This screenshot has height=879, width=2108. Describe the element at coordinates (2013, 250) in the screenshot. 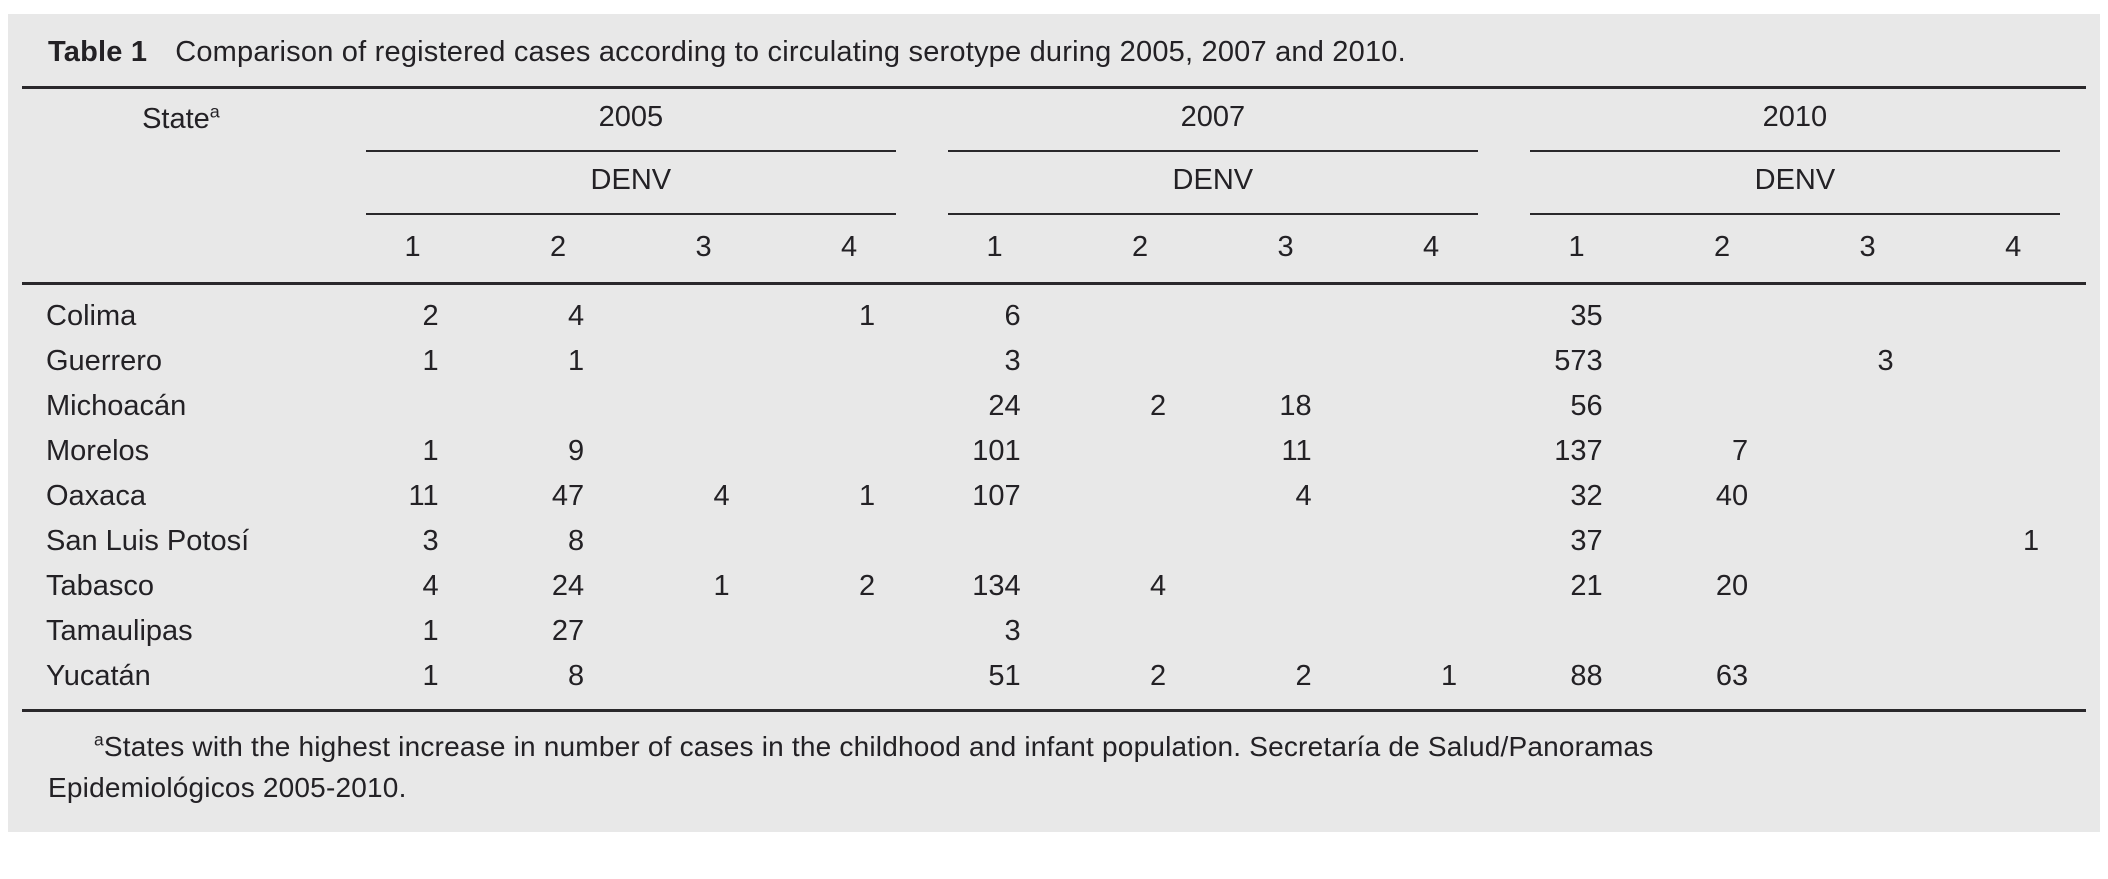

I see `serotype-col-2010-4: 4` at that location.